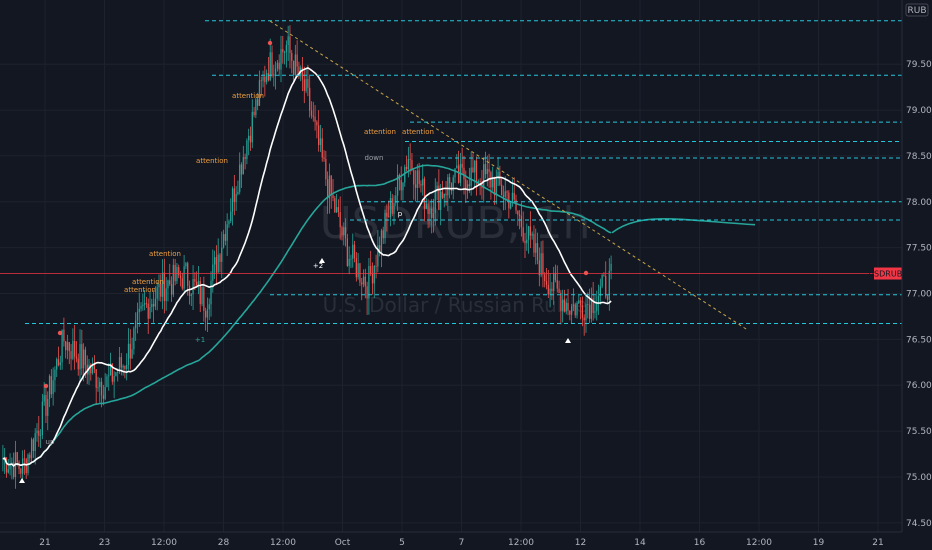 The height and width of the screenshot is (550, 932). What do you see at coordinates (919, 478) in the screenshot?
I see `price-tick-label: 75.000` at bounding box center [919, 478].